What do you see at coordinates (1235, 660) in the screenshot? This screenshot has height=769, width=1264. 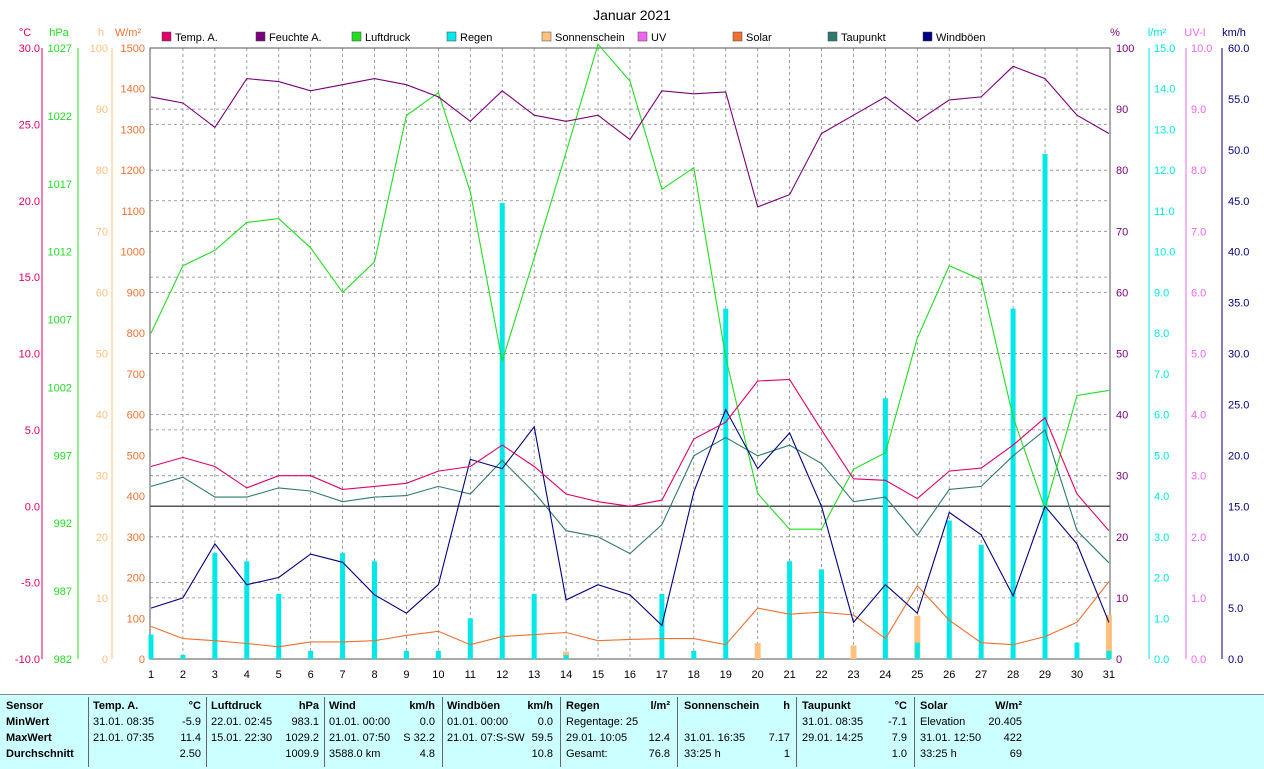 I see `y-tick-wind: 0.0` at bounding box center [1235, 660].